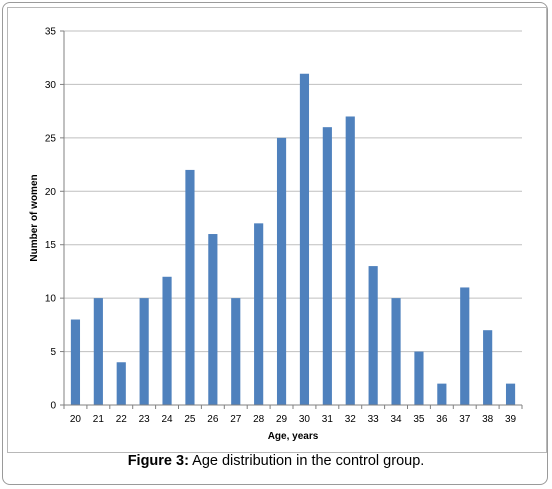 The height and width of the screenshot is (489, 552). What do you see at coordinates (293, 419) in the screenshot?
I see `x-tick-labels: 20 21 22 23 24 25 26 27 28 29 30 31 32 33 34 35 36 37 38 39` at bounding box center [293, 419].